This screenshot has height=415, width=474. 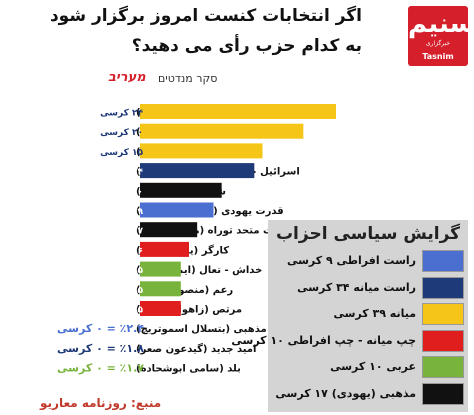 I want to click on bar-value-label: ۹ کرسی, so click(x=125, y=212).